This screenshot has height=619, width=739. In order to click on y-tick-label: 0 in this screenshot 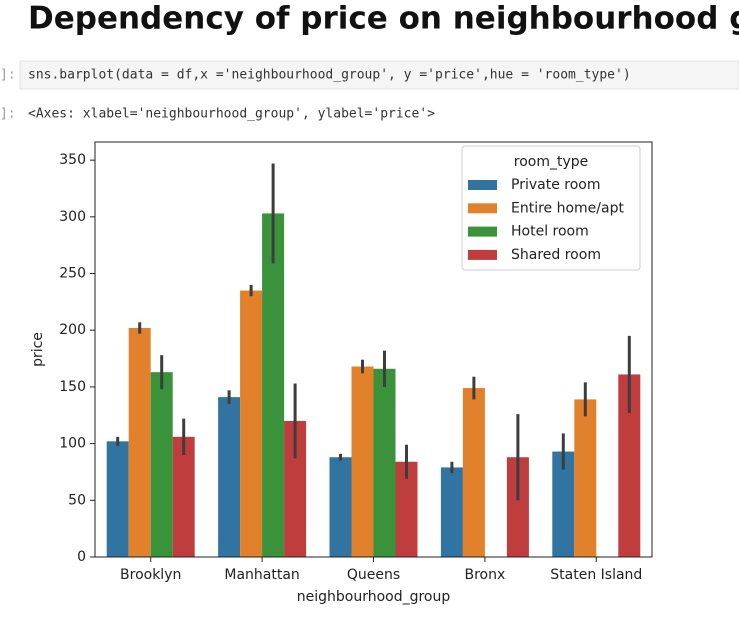, I will do `click(81, 557)`.